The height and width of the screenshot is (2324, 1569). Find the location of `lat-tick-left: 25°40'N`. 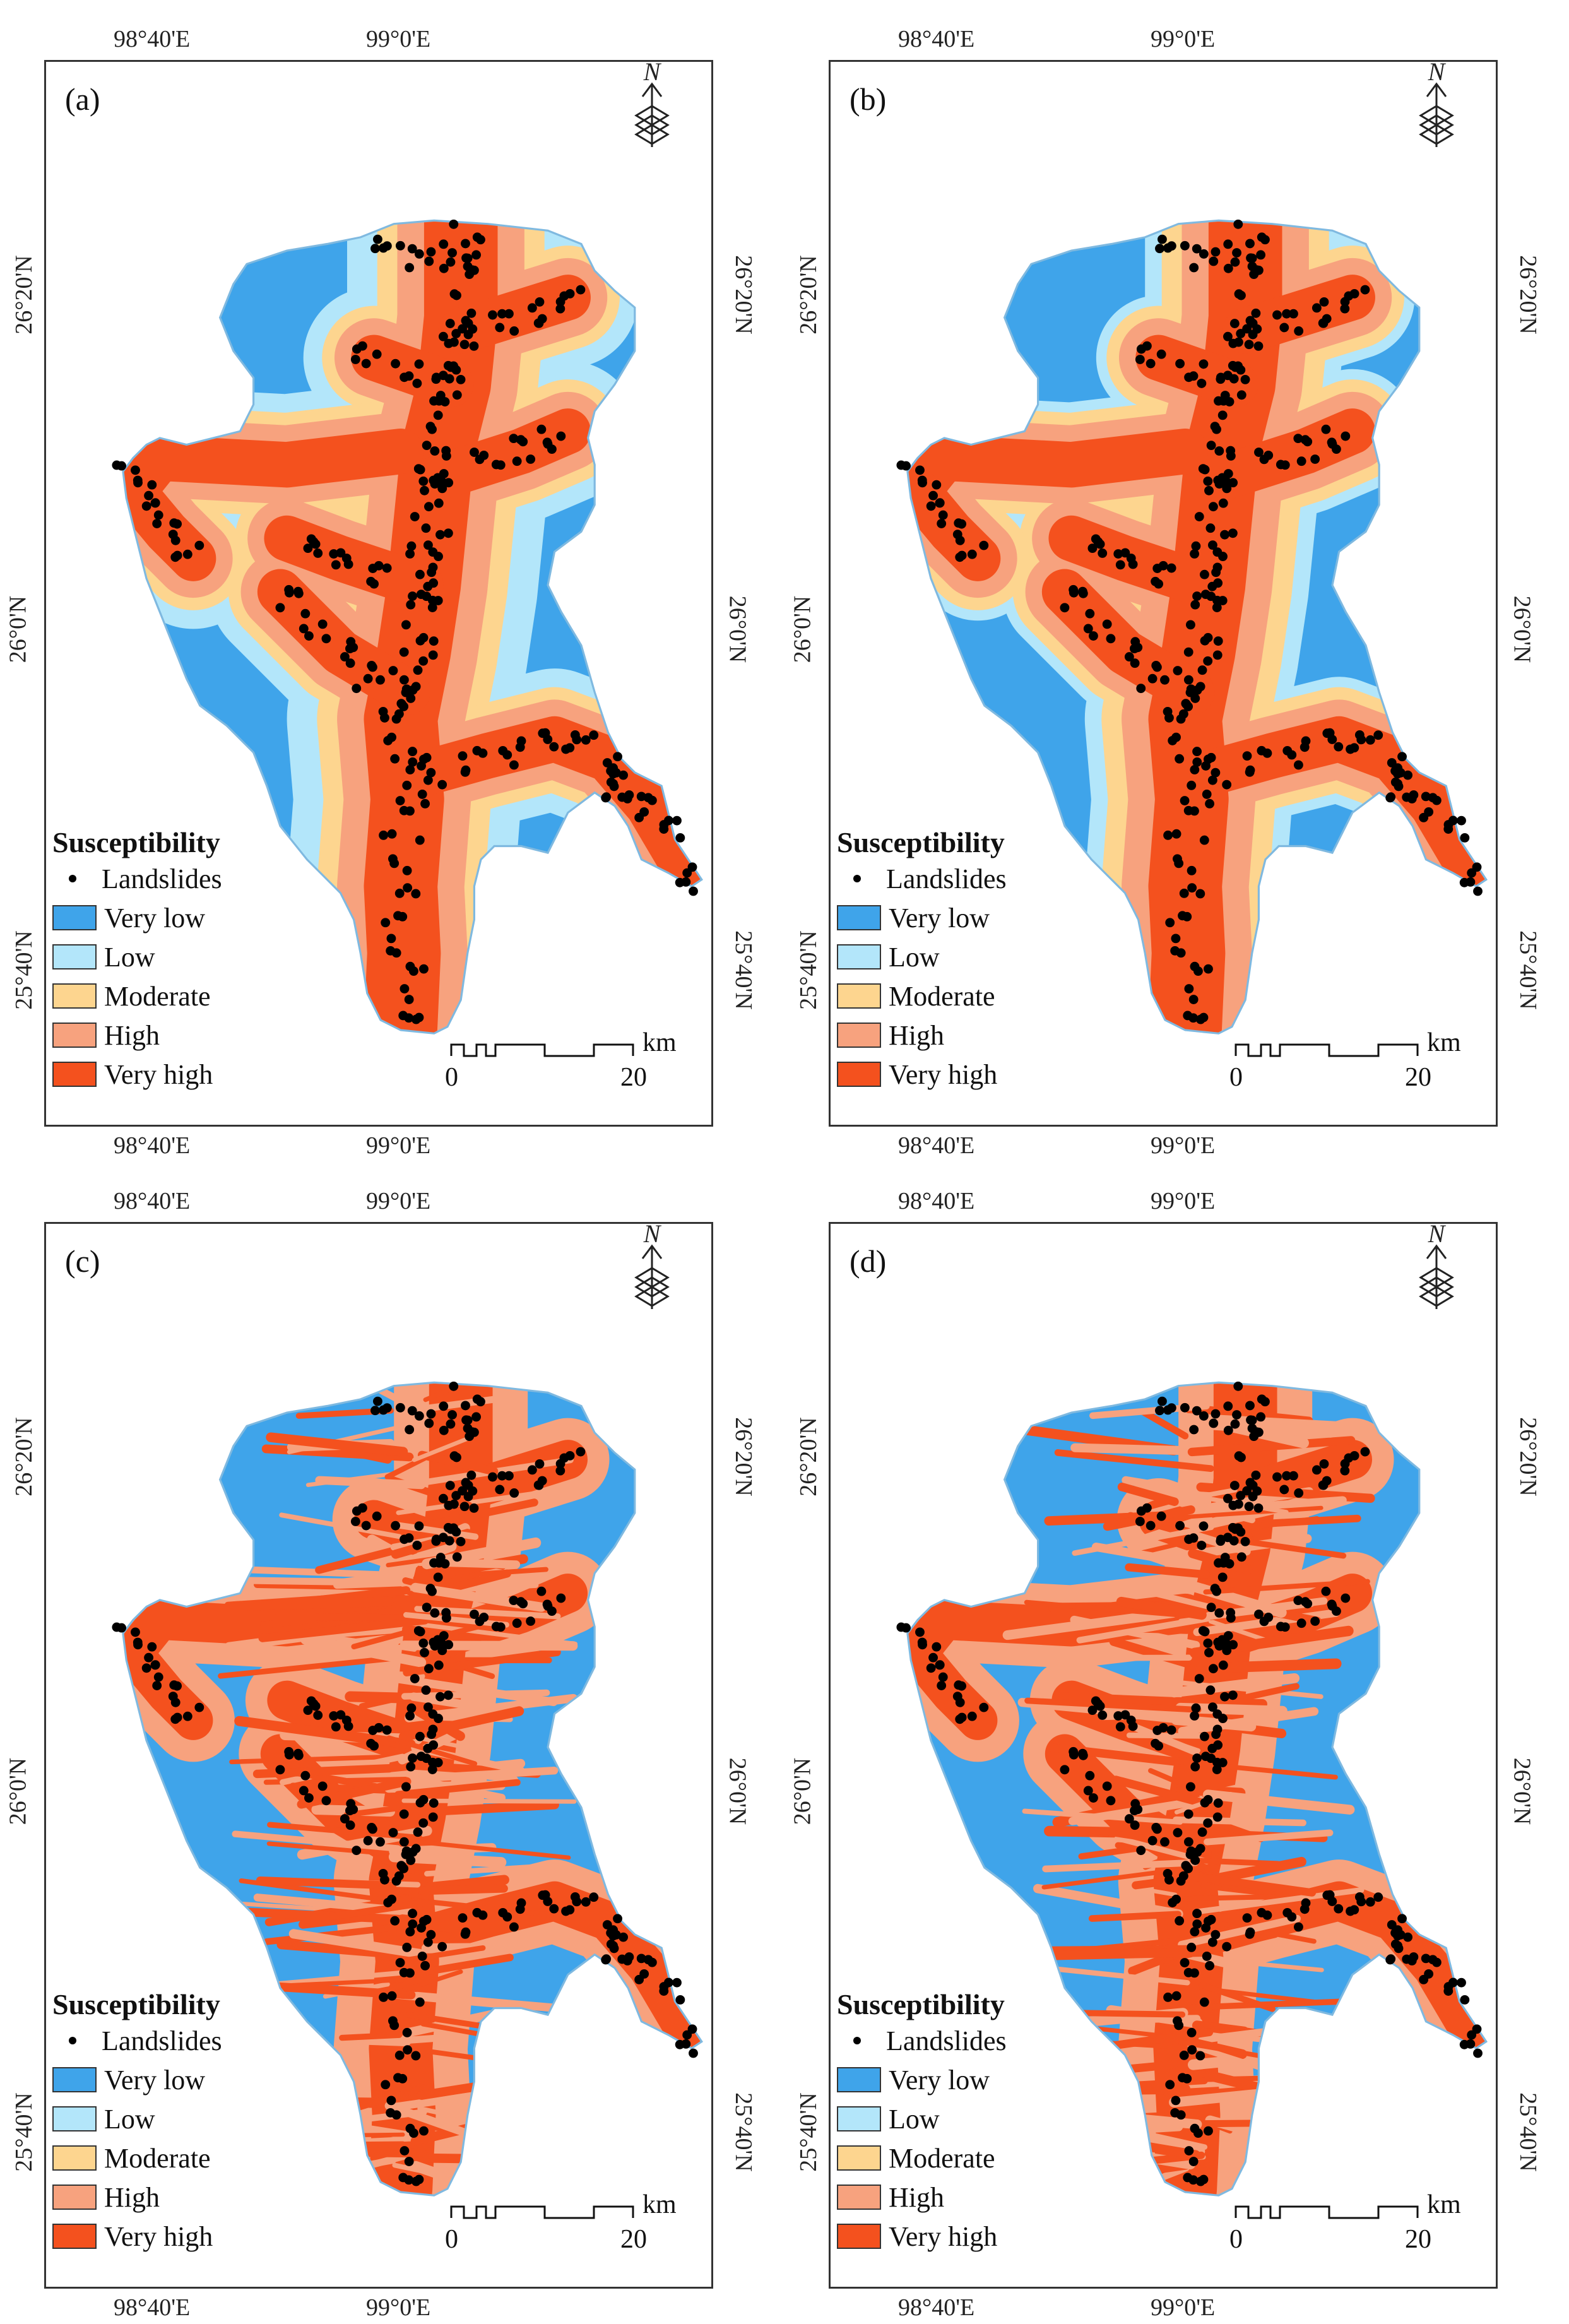

lat-tick-left: 25°40'N is located at coordinates (23, 2132).